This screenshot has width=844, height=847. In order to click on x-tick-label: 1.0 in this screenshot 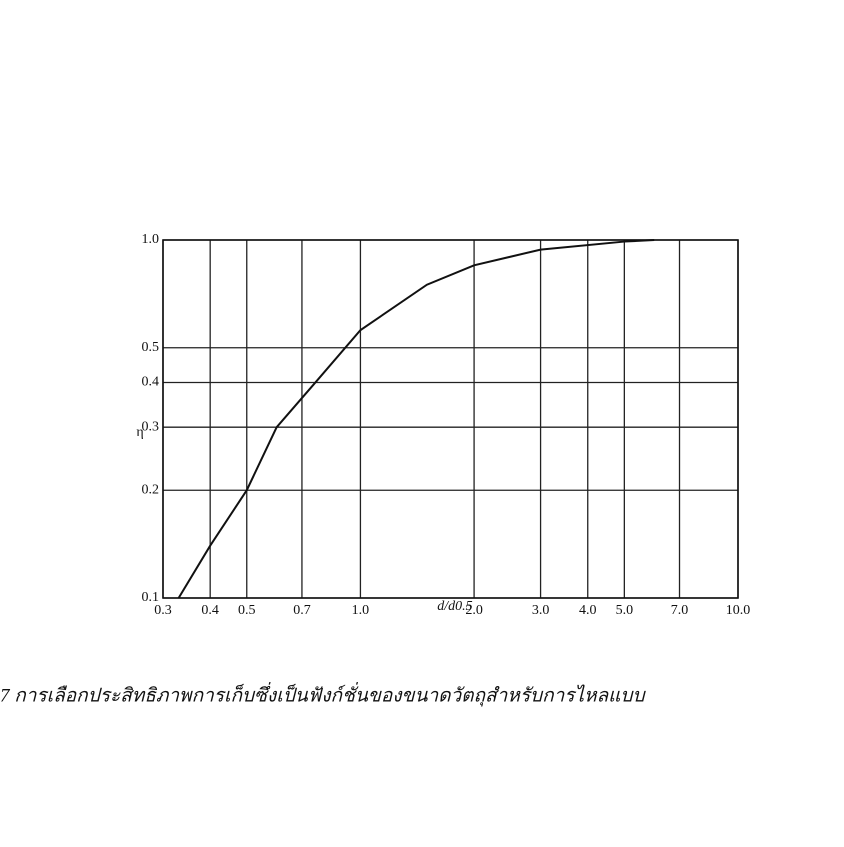, I will do `click(361, 610)`.